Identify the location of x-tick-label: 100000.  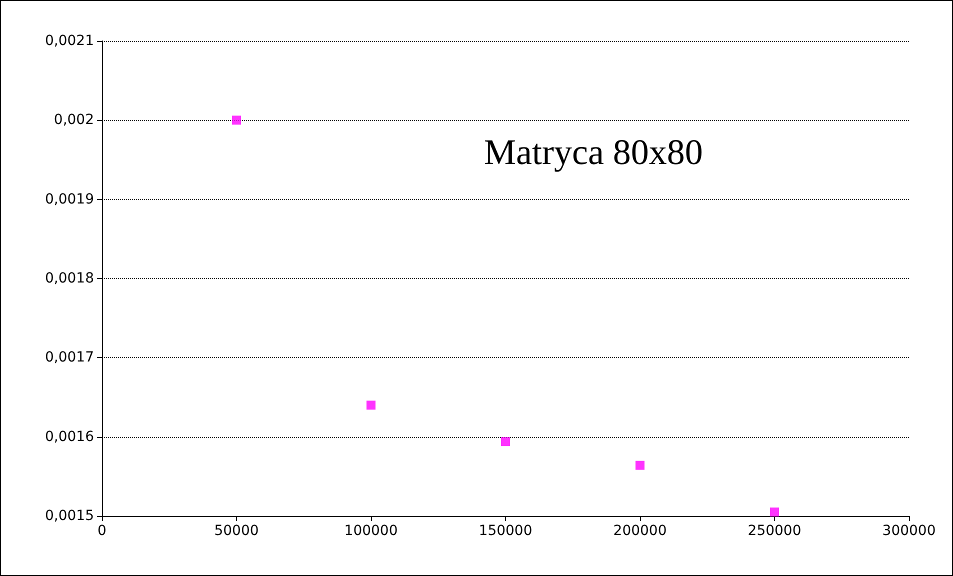
(371, 531).